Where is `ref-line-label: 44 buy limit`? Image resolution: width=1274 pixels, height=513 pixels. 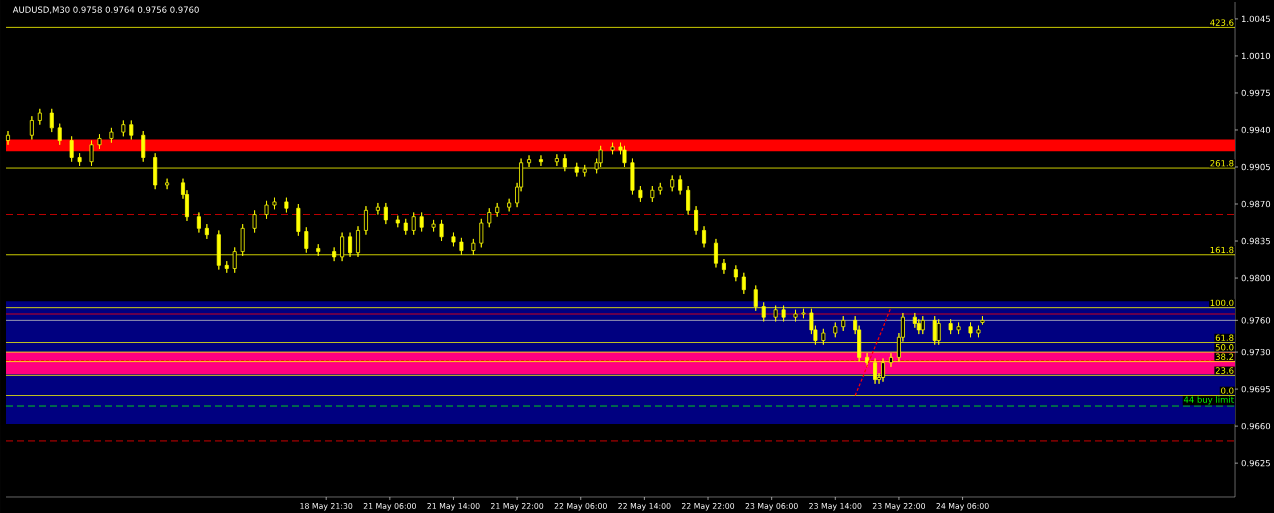
ref-line-label: 44 buy limit is located at coordinates (1208, 400).